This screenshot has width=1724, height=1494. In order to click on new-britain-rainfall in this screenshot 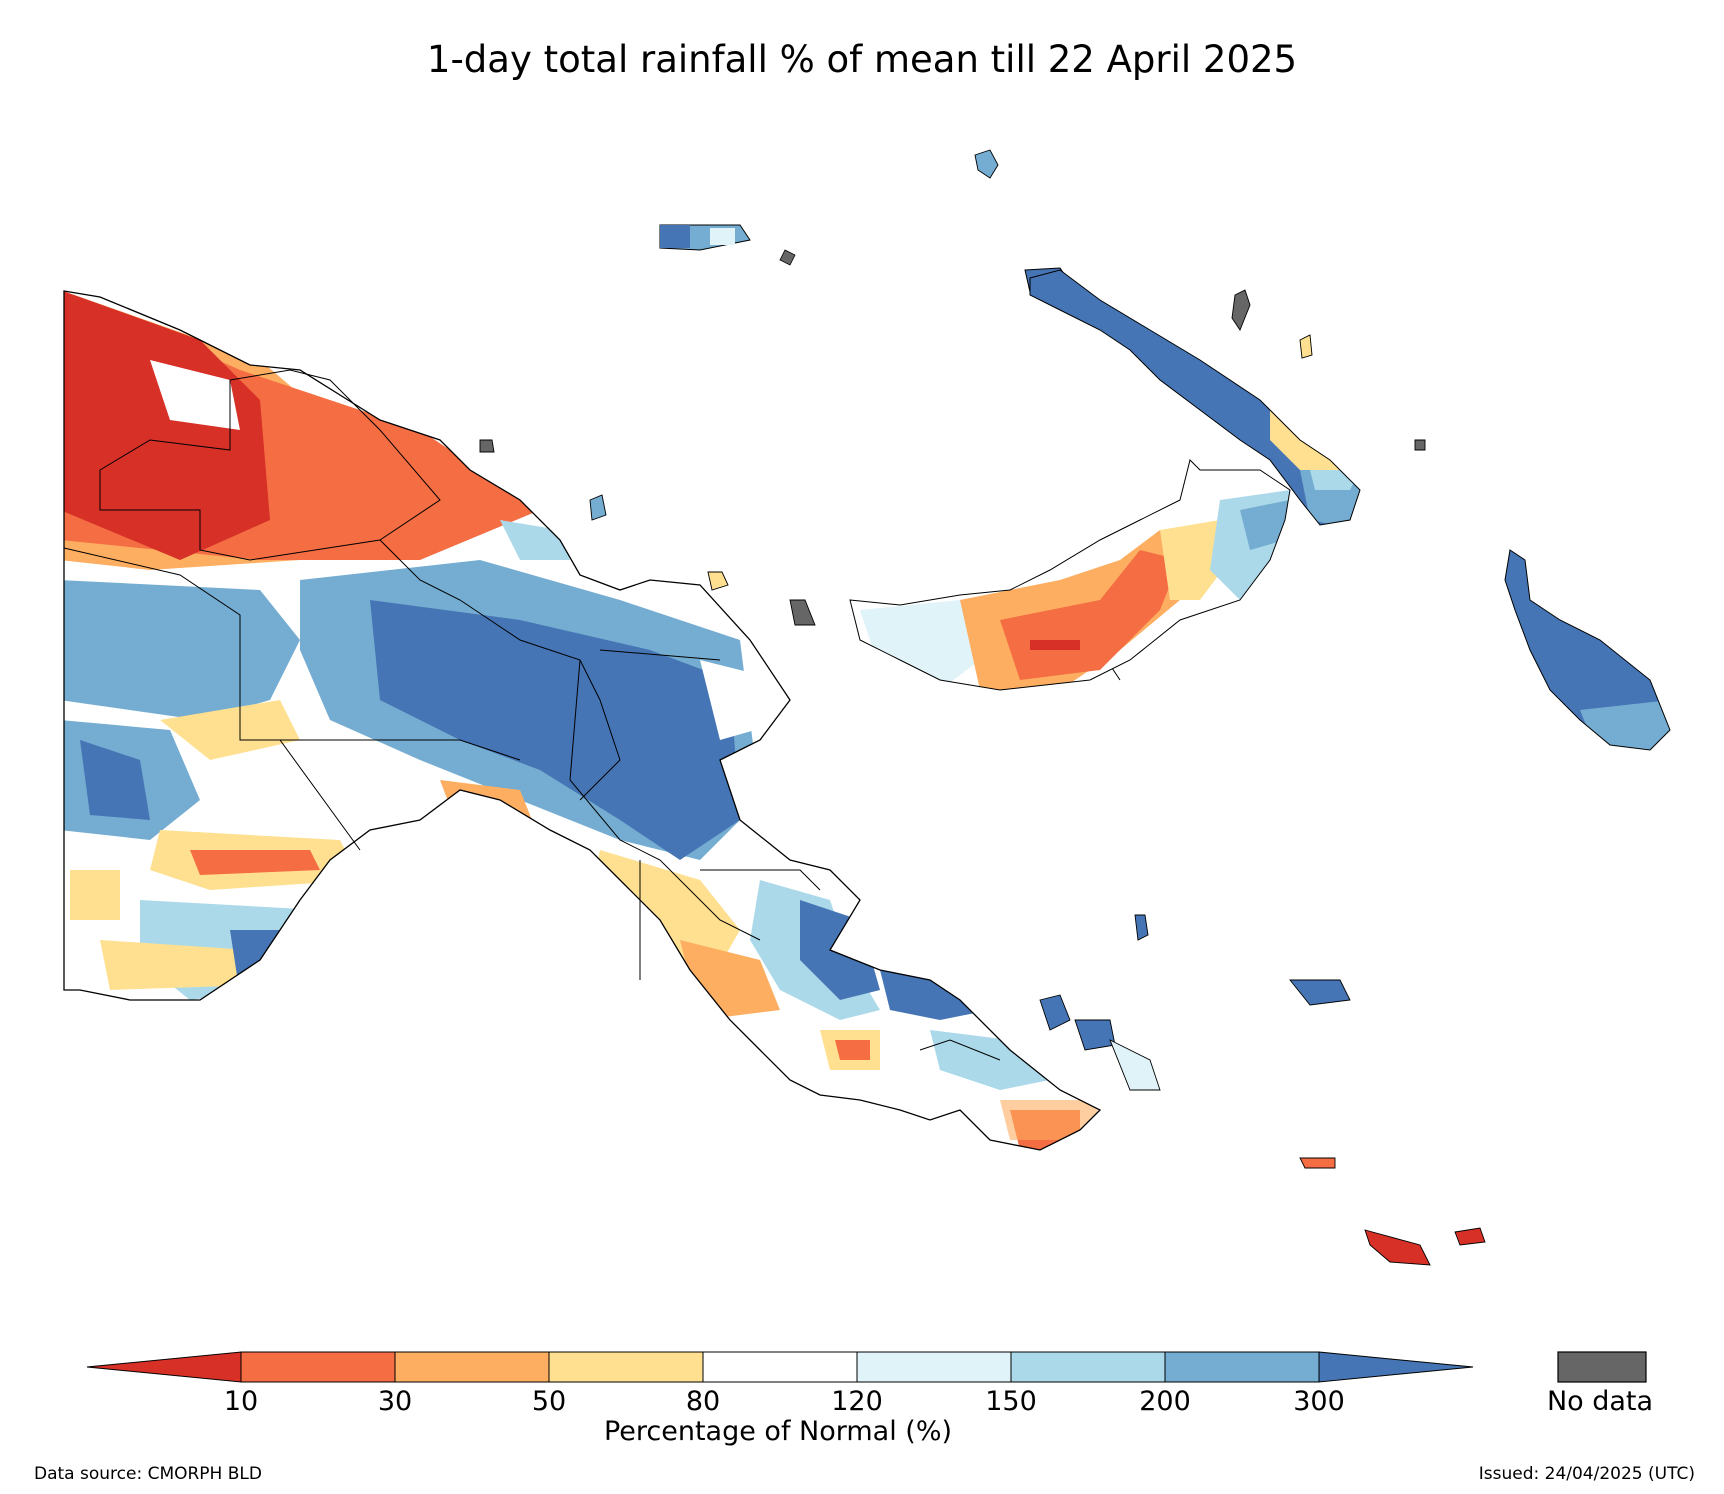, I will do `click(1070, 575)`.